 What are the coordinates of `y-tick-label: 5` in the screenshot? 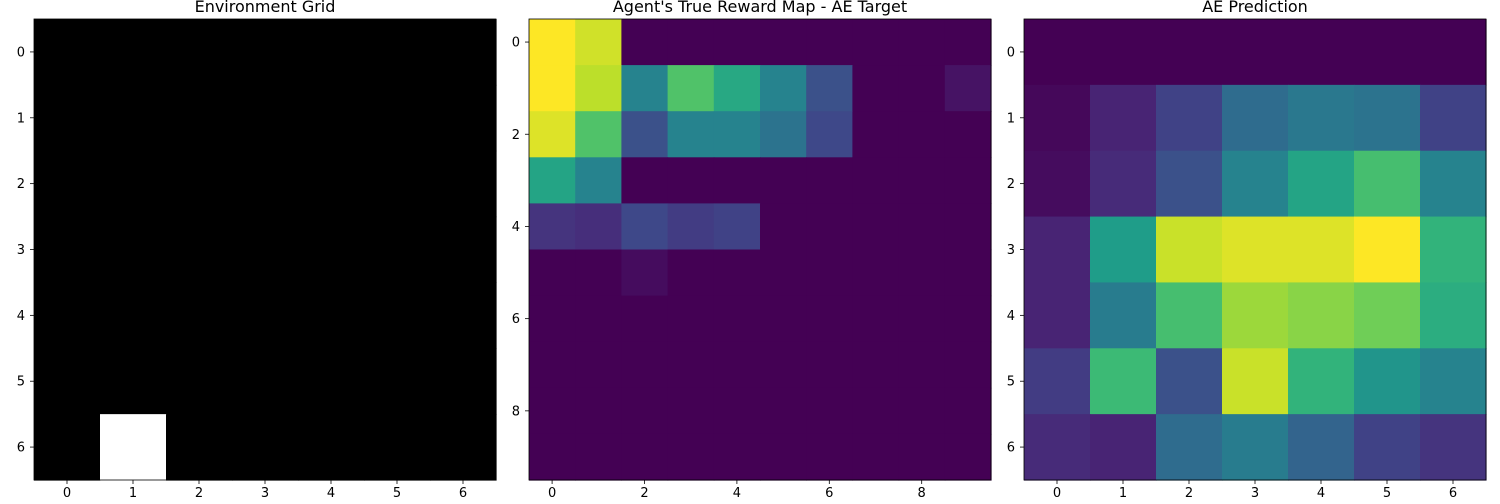 It's located at (21, 382).